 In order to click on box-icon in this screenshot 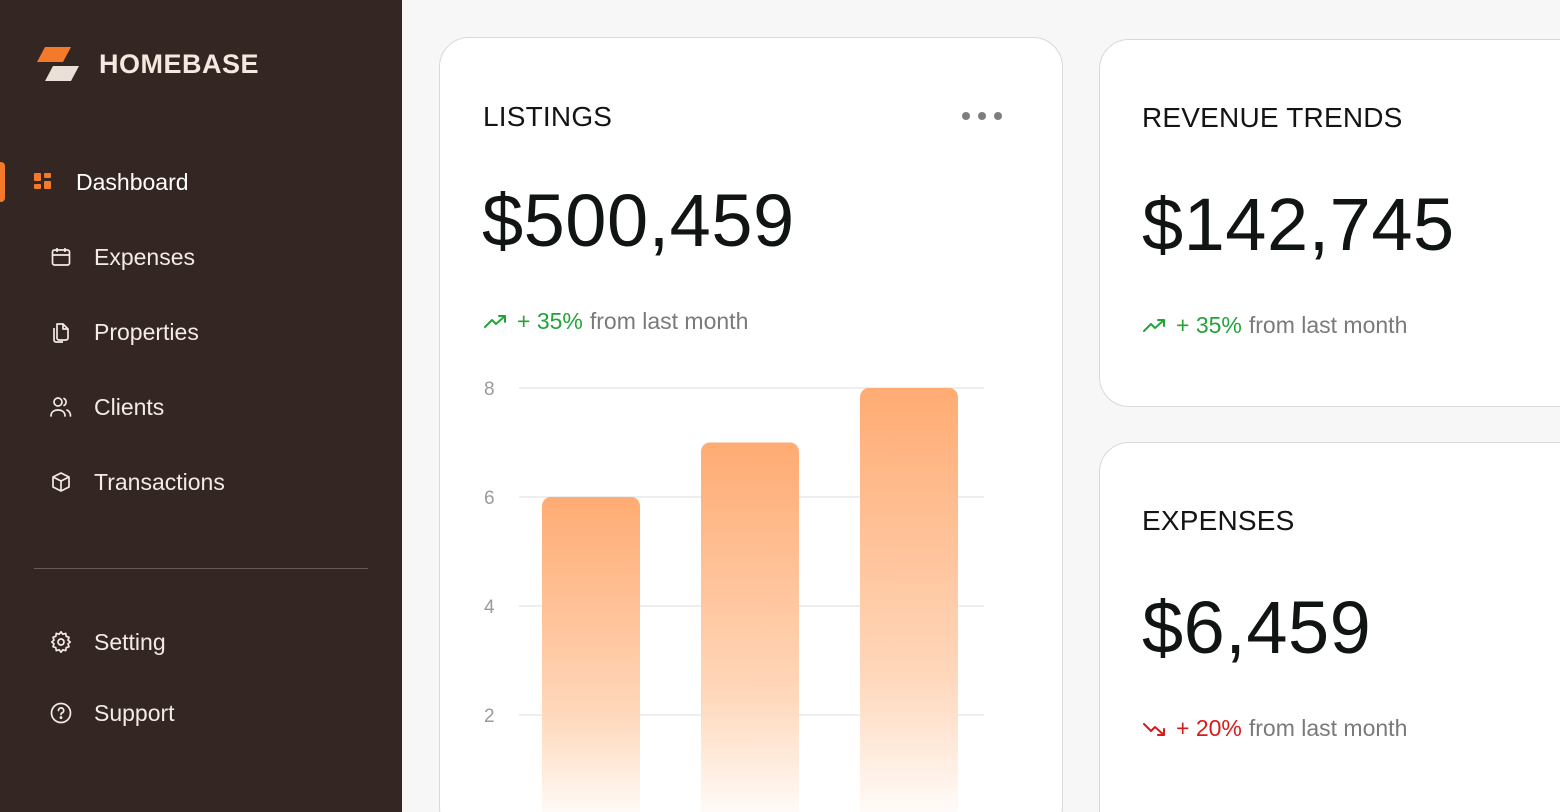, I will do `click(61, 482)`.